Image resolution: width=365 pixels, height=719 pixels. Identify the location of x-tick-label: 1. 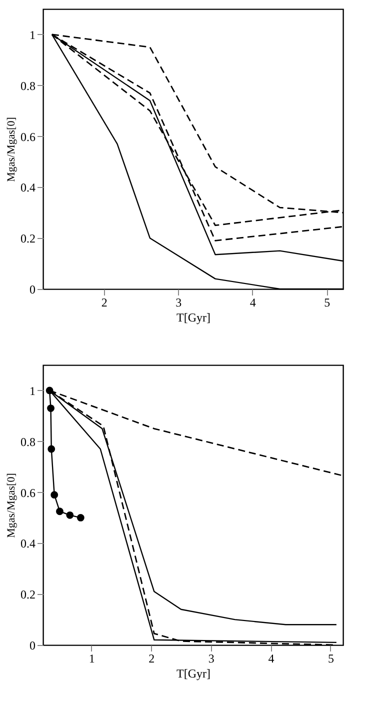
(91, 659).